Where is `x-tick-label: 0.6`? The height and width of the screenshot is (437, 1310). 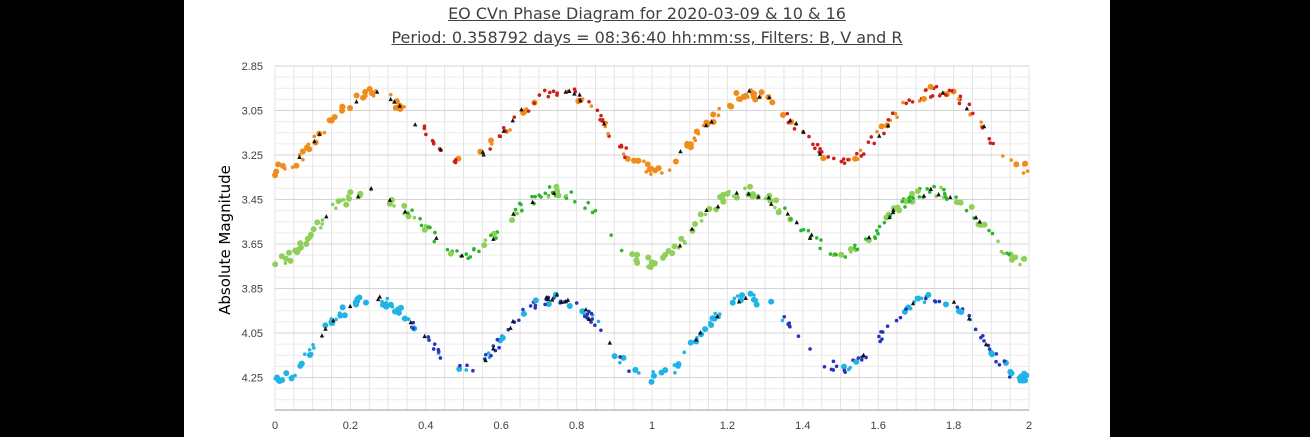 x-tick-label: 0.6 is located at coordinates (501, 426).